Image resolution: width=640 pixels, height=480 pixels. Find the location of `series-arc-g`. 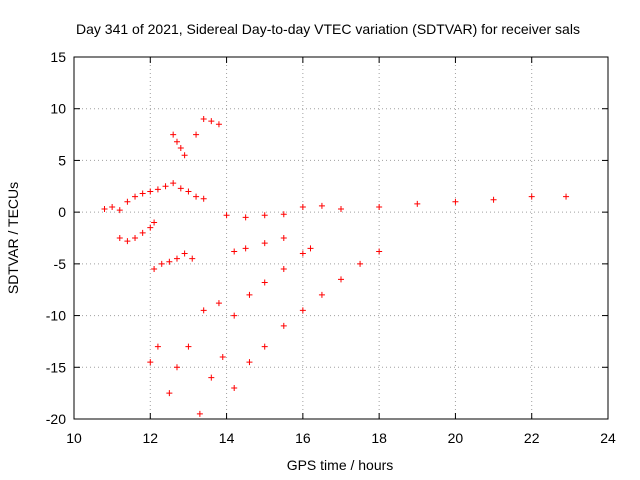

series-arc-g is located at coordinates (259, 245).